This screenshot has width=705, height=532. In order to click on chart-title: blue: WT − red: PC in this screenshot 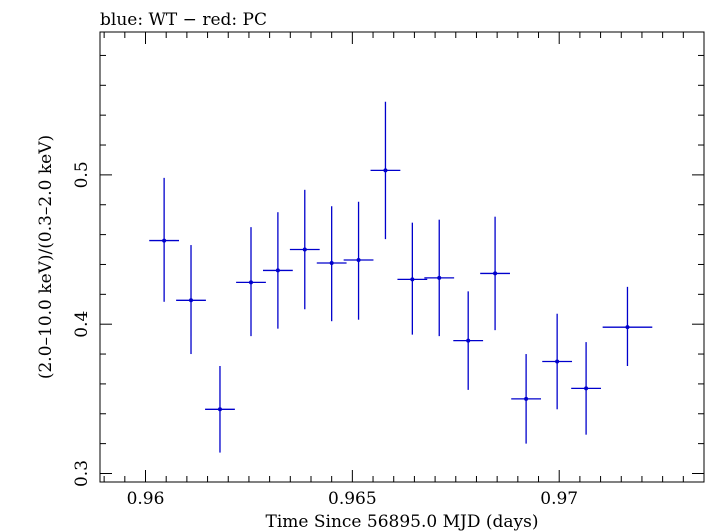, I will do `click(183, 20)`.